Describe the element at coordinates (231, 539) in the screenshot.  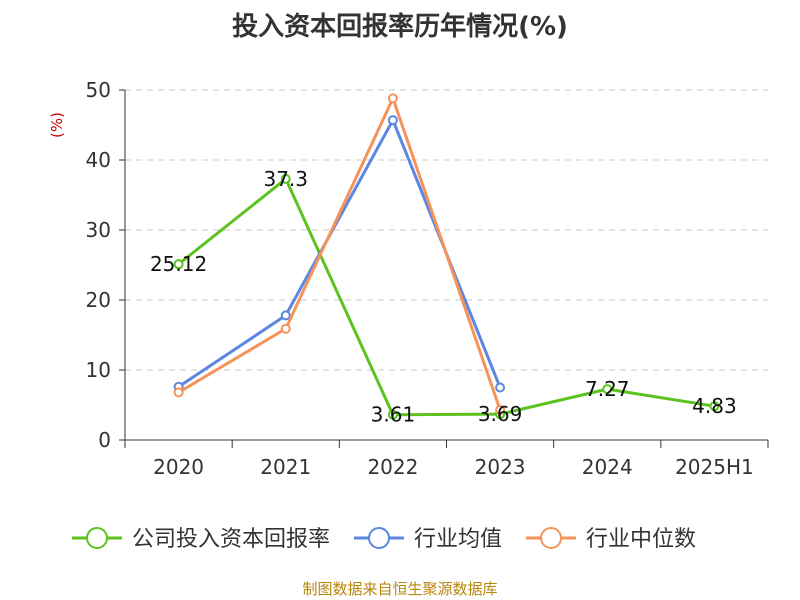
I see `legend-label: 公司投入资本回报率` at that location.